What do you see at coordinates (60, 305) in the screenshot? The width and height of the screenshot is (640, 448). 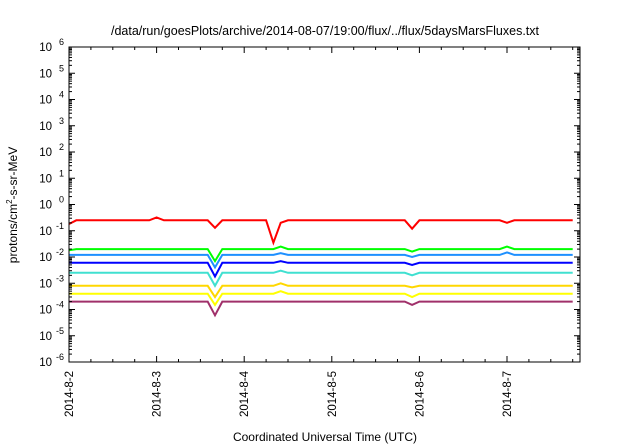 I see `y-tick-exponent: -4` at bounding box center [60, 305].